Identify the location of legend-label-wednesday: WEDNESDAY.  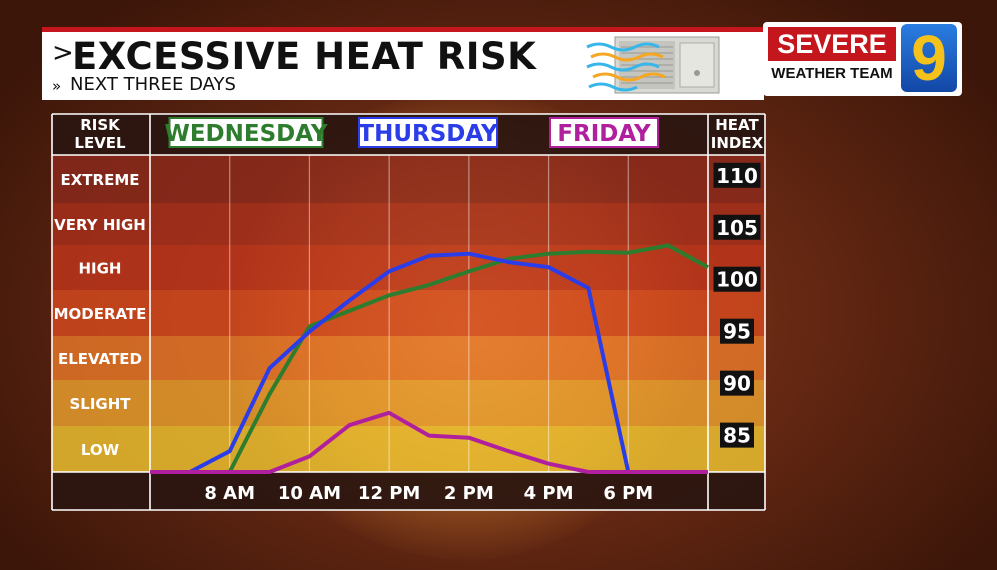
(245, 134).